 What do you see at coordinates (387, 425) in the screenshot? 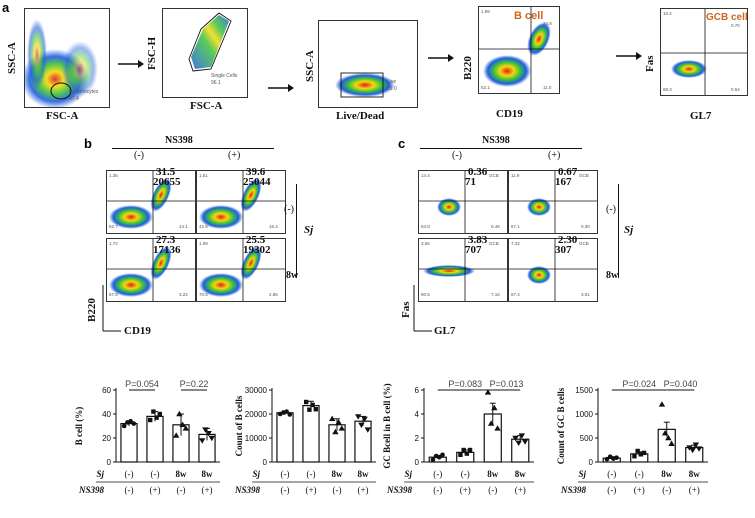
I see `y-axis-label: GC Bcell in B cell (%)` at bounding box center [387, 425].